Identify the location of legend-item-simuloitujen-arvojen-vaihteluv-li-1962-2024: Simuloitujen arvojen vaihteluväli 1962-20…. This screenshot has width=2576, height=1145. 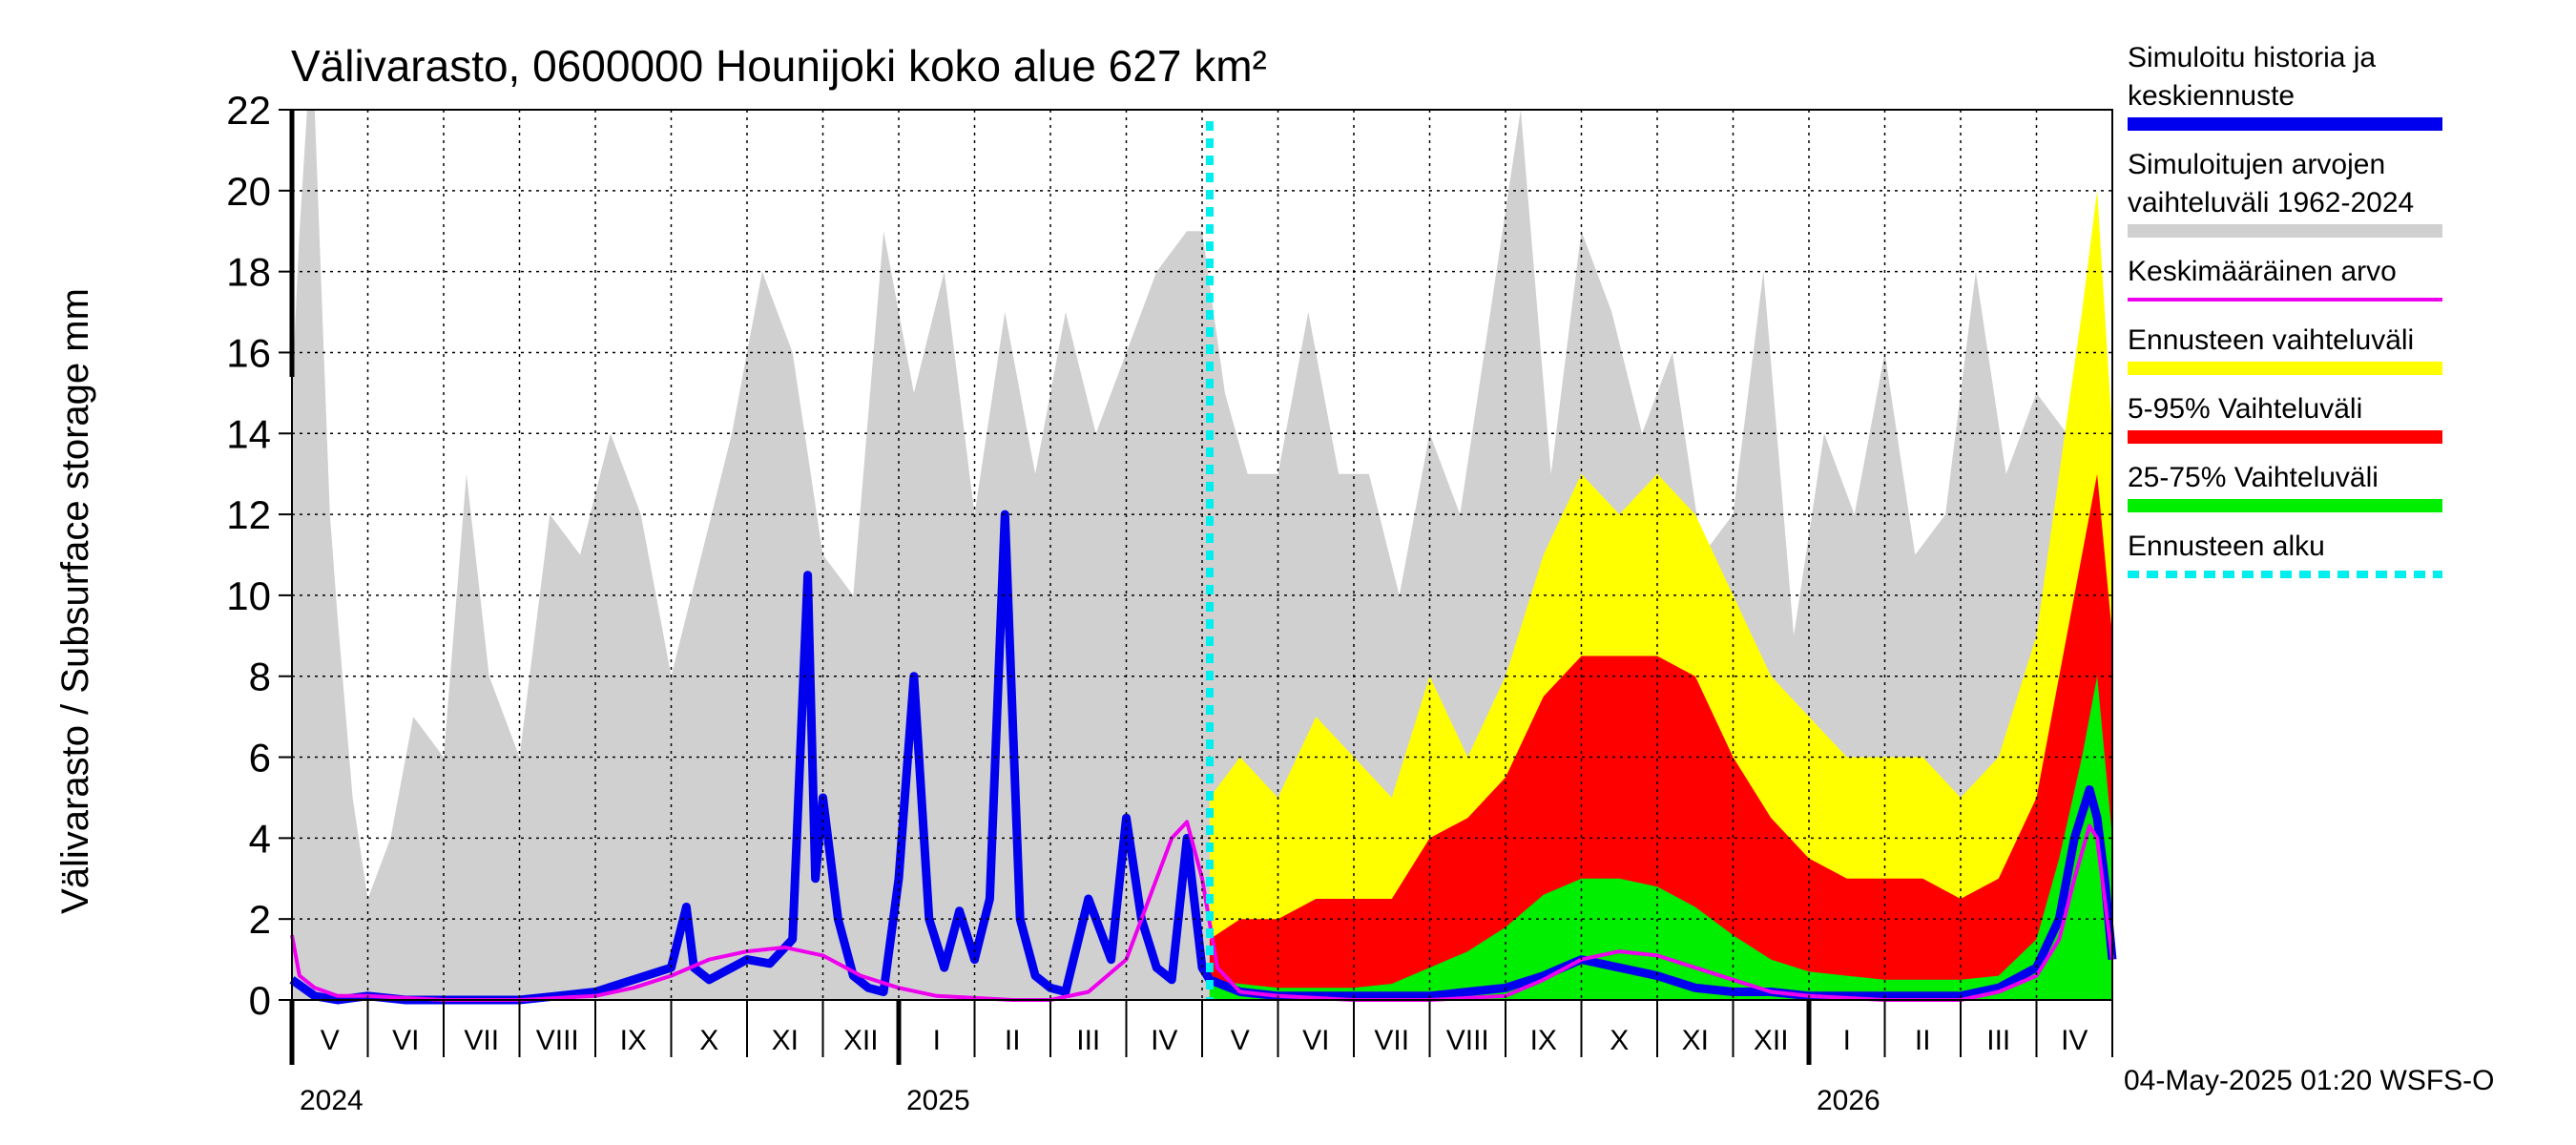
(2285, 193).